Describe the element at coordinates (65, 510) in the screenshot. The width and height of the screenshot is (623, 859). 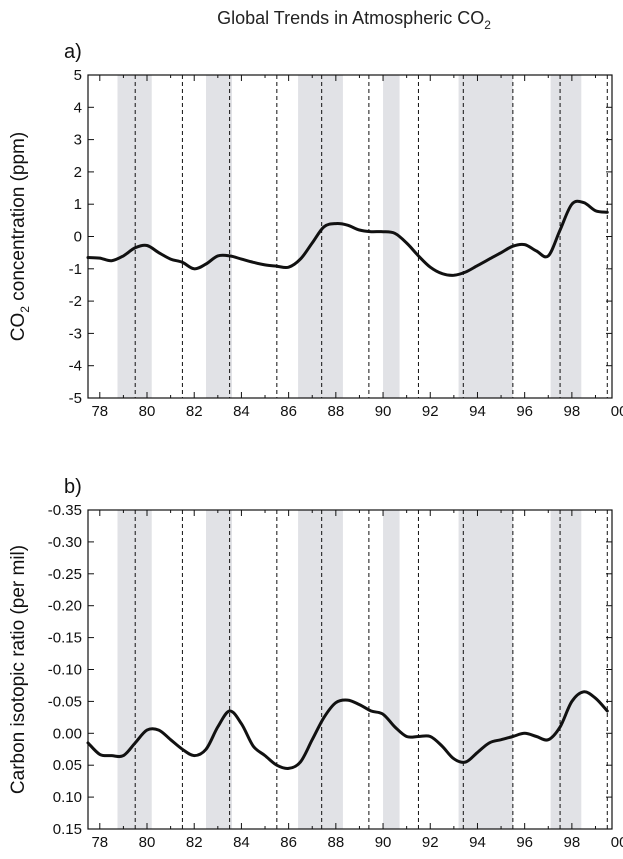
I see `b-ytick-label-0: -0.35` at that location.